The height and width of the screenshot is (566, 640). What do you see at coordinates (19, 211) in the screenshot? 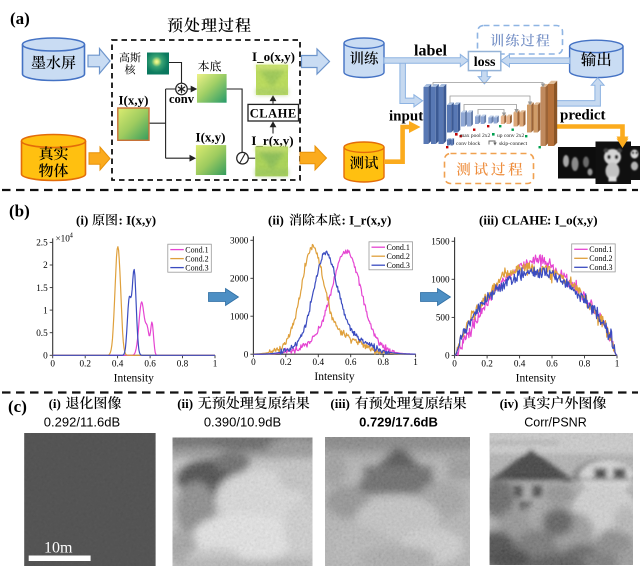
I see `svg-text: (b)` at bounding box center [19, 211].